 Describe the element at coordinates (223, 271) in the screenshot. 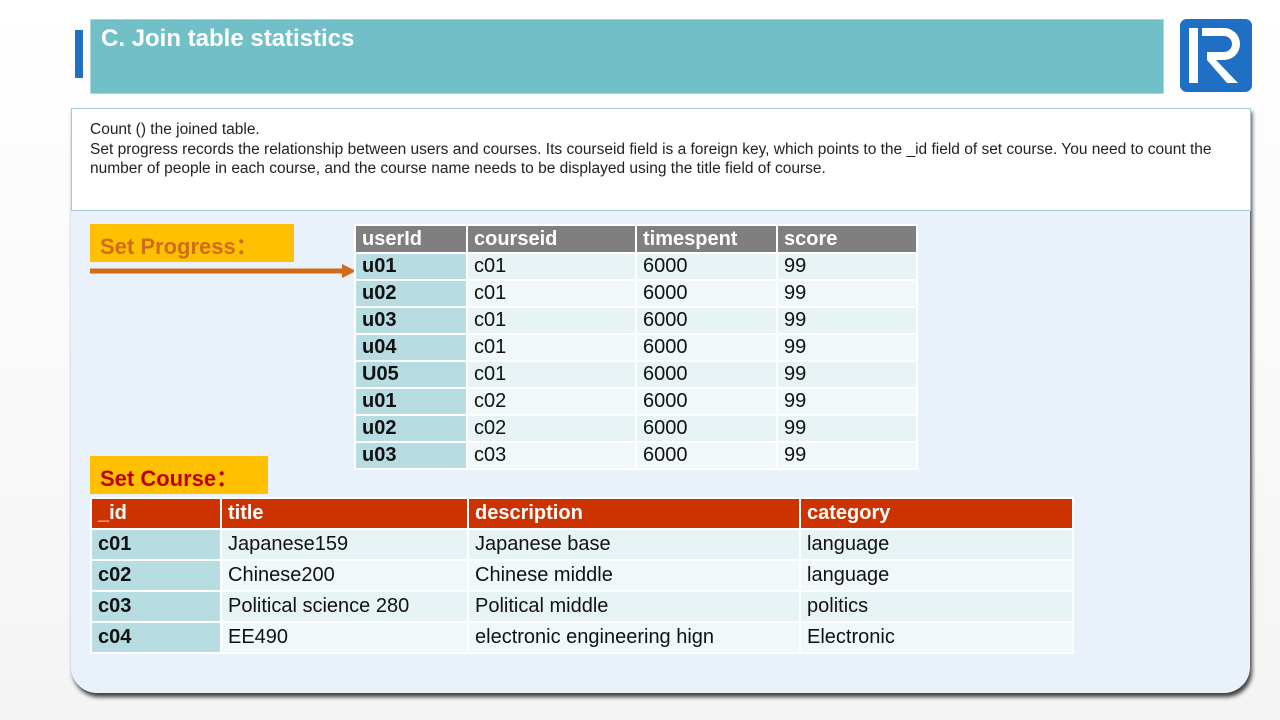

I see `arrow-icon` at that location.